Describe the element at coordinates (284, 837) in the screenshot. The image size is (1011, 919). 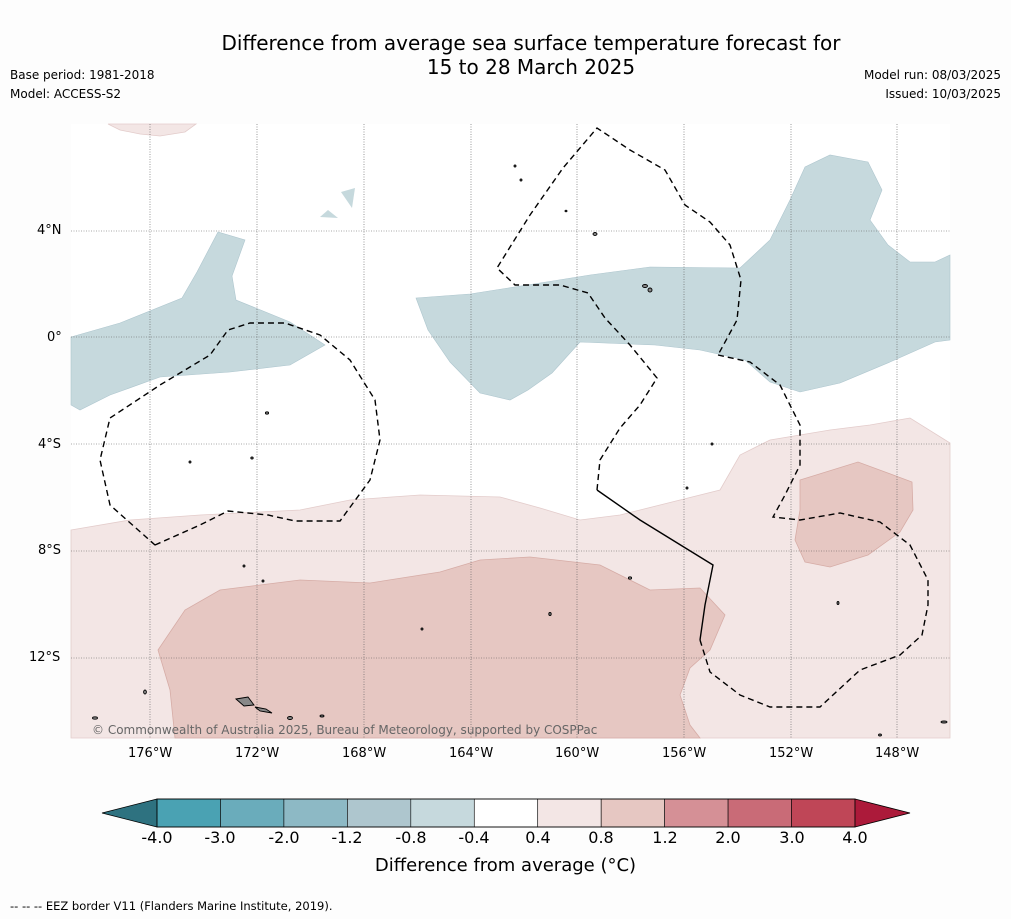
I see `cbar-tick: -2.0` at that location.